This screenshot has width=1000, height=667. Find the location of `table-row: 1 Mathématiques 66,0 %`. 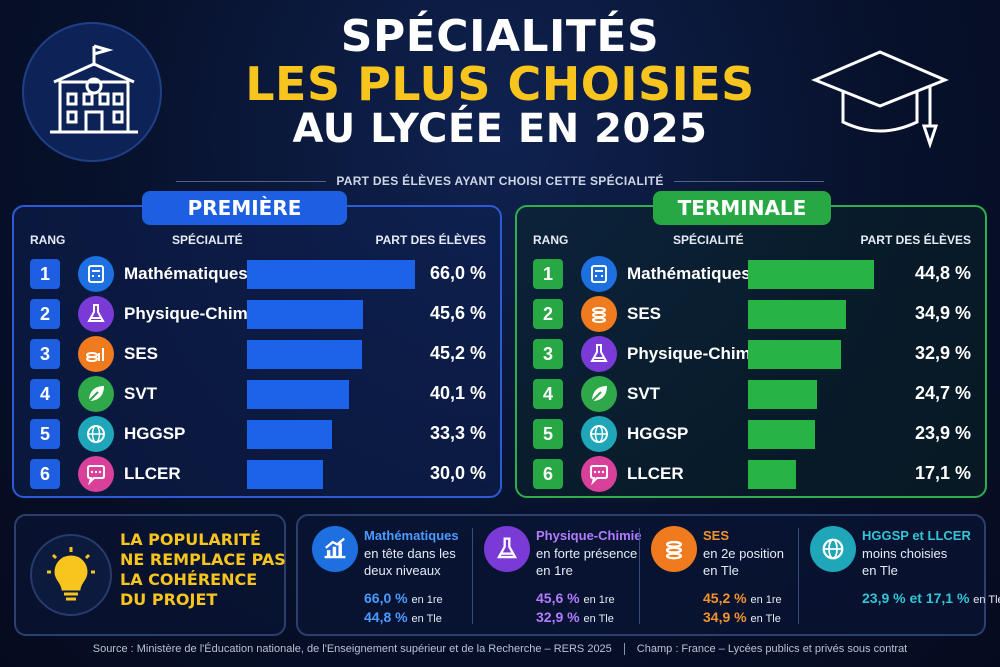

table-row: 1 Mathématiques 66,0 % is located at coordinates (257, 273).